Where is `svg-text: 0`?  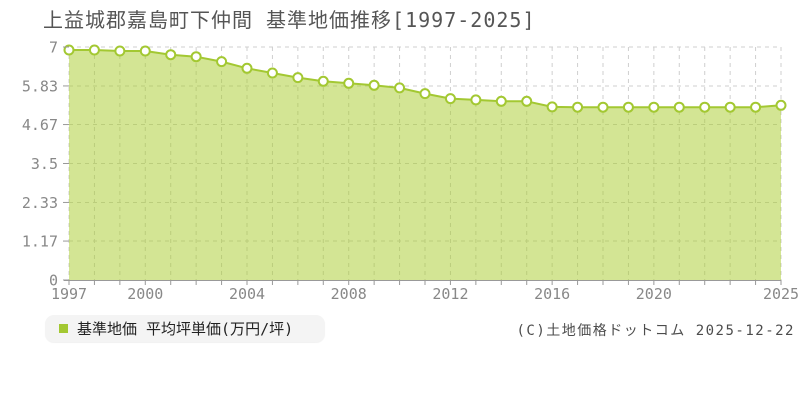
svg-text: 0 is located at coordinates (53, 281).